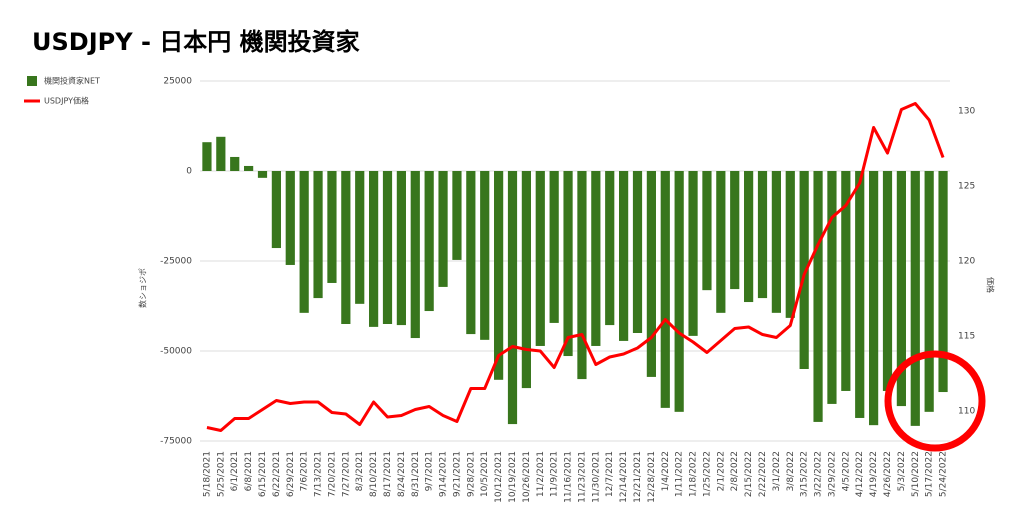 The height and width of the screenshot is (525, 1024). I want to click on y2-tick-label: 120, so click(966, 262).